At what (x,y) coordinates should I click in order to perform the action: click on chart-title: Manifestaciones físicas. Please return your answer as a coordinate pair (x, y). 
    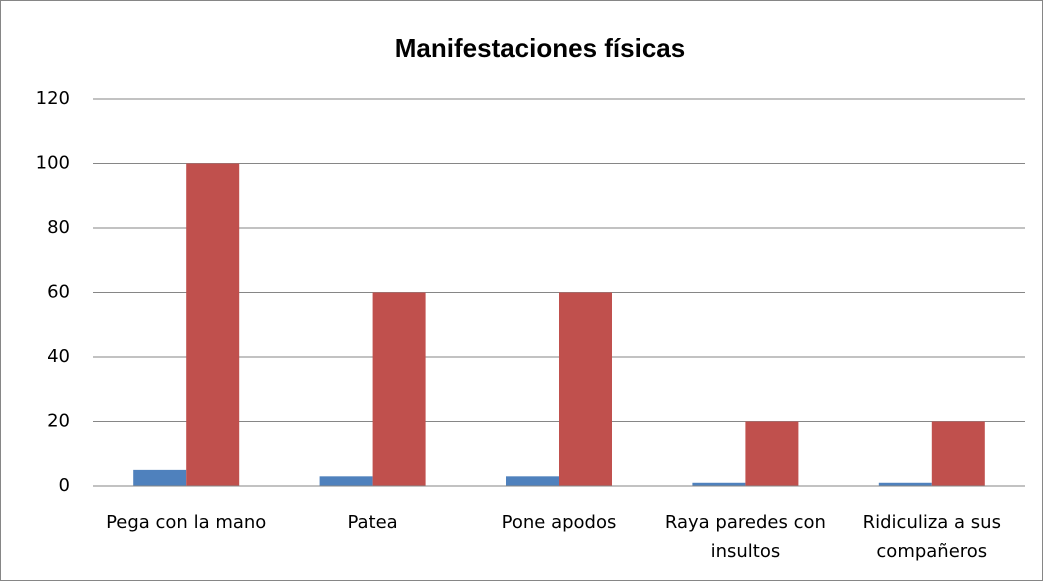
    Looking at the image, I should click on (540, 48).